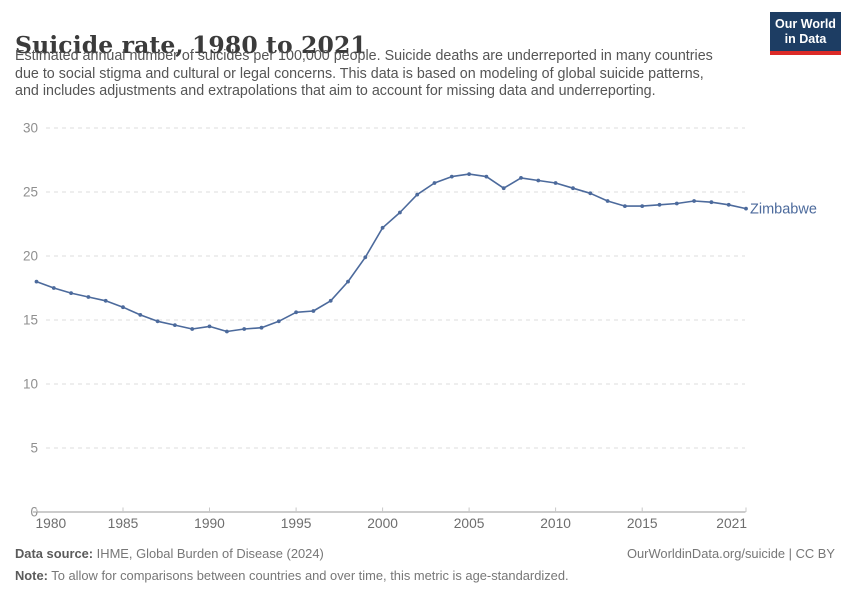 The image size is (850, 600). I want to click on x-axis-label-2015: 2015, so click(642, 523).